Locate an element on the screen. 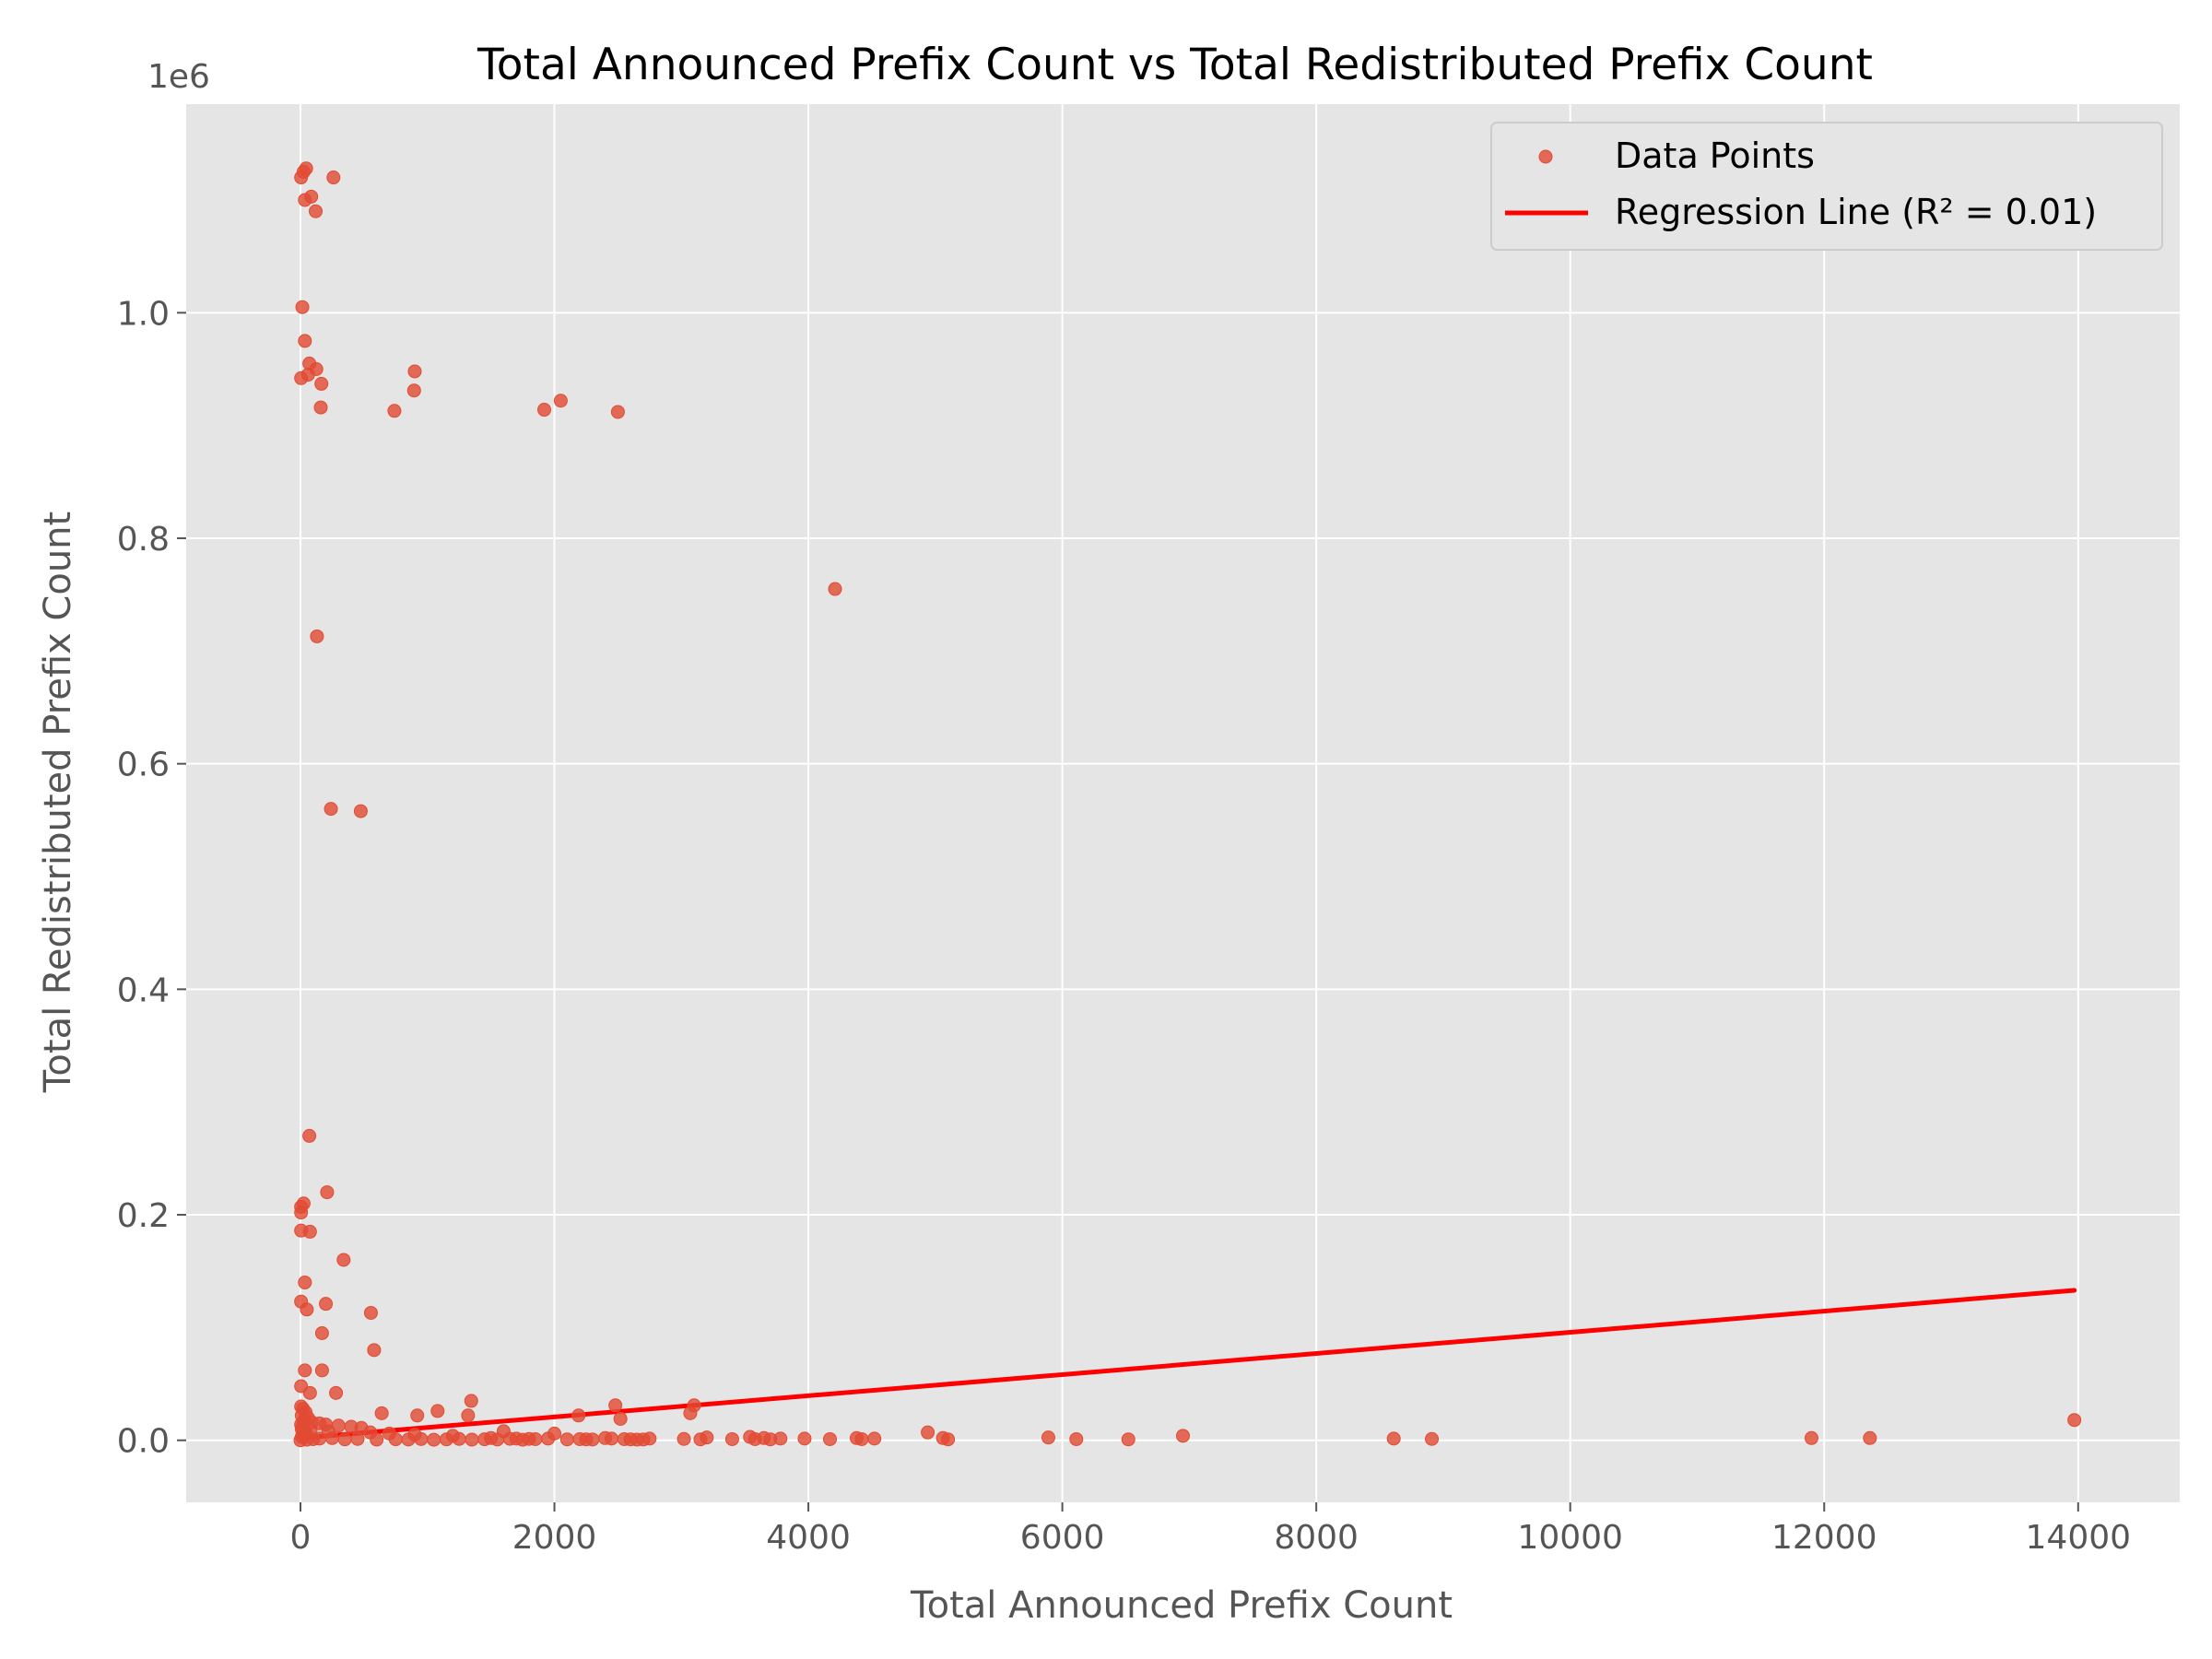 The width and height of the screenshot is (2212, 1659). x-tick-label: 10000 is located at coordinates (1570, 1538).